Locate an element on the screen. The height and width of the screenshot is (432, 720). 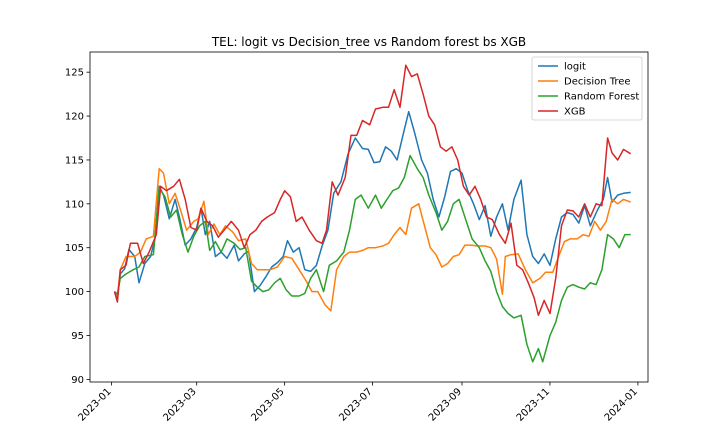
legend-label-random-forest: Random Forest is located at coordinates (601, 97).